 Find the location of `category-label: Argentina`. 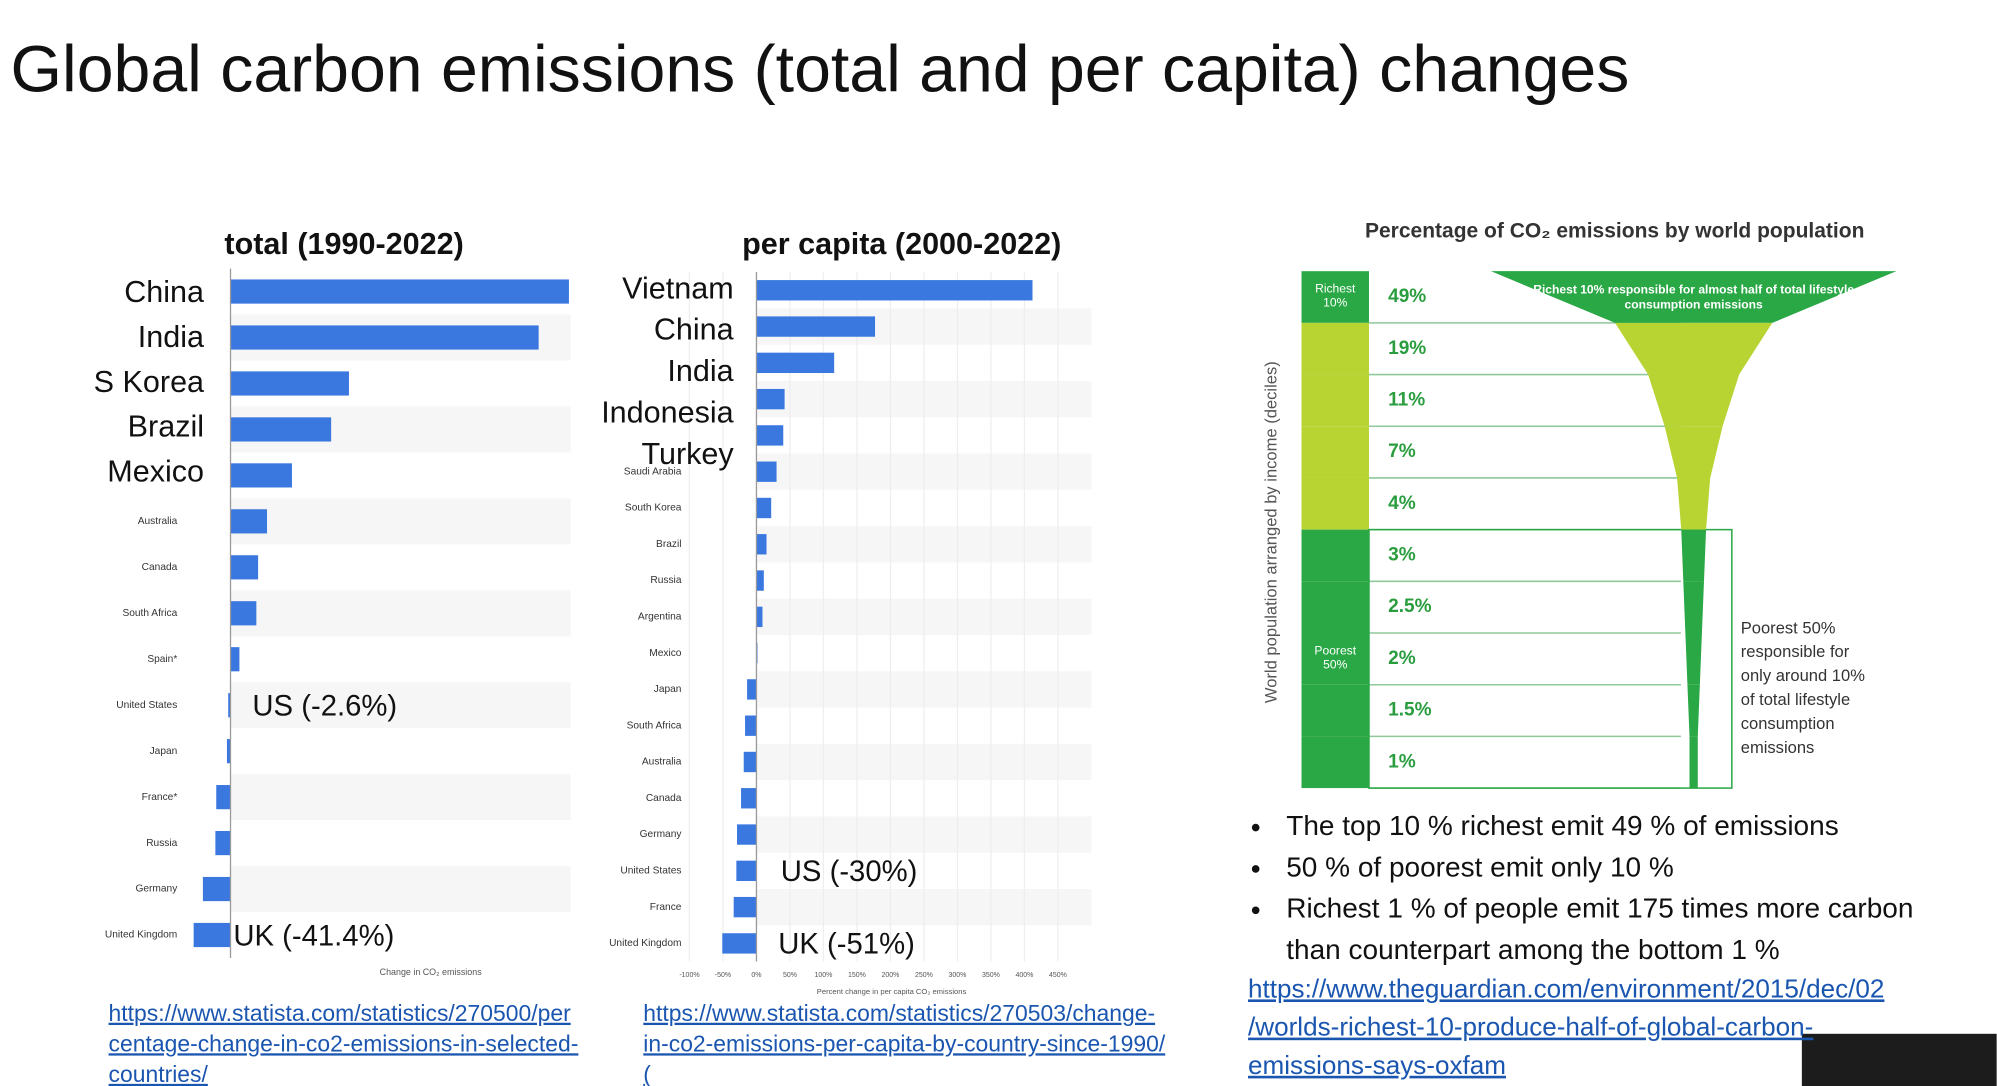

category-label: Argentina is located at coordinates (660, 617).